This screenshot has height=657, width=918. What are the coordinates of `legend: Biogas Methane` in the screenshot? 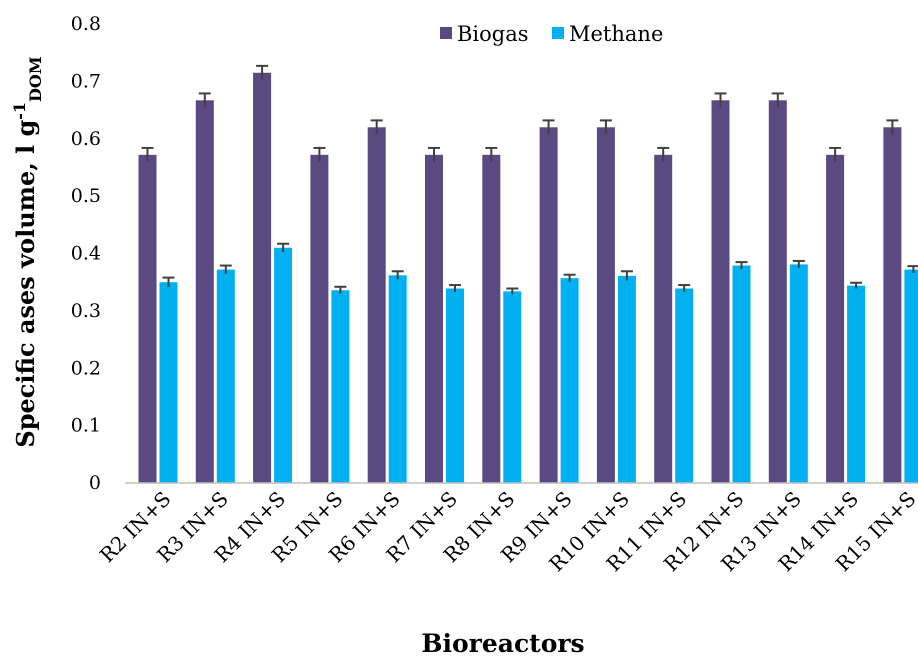 It's located at (551, 34).